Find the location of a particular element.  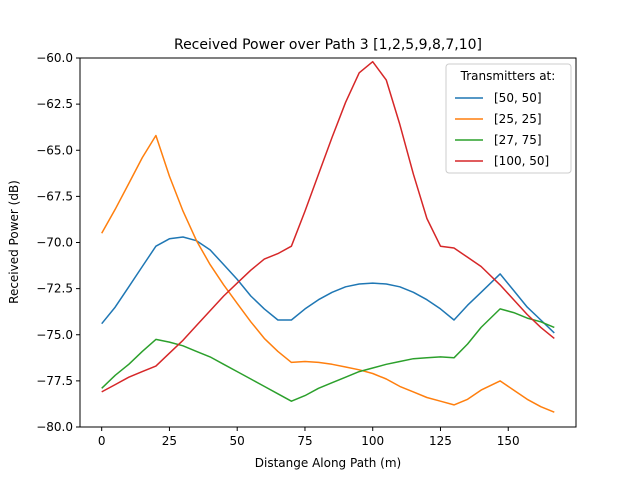

y-tick-label: −62.5 is located at coordinates (54, 104).